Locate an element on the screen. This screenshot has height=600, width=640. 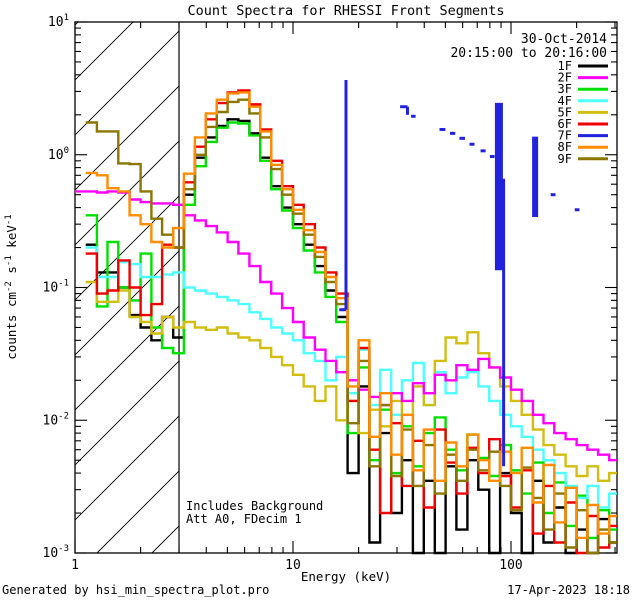
x-tick-label: 10 is located at coordinates (293, 565).